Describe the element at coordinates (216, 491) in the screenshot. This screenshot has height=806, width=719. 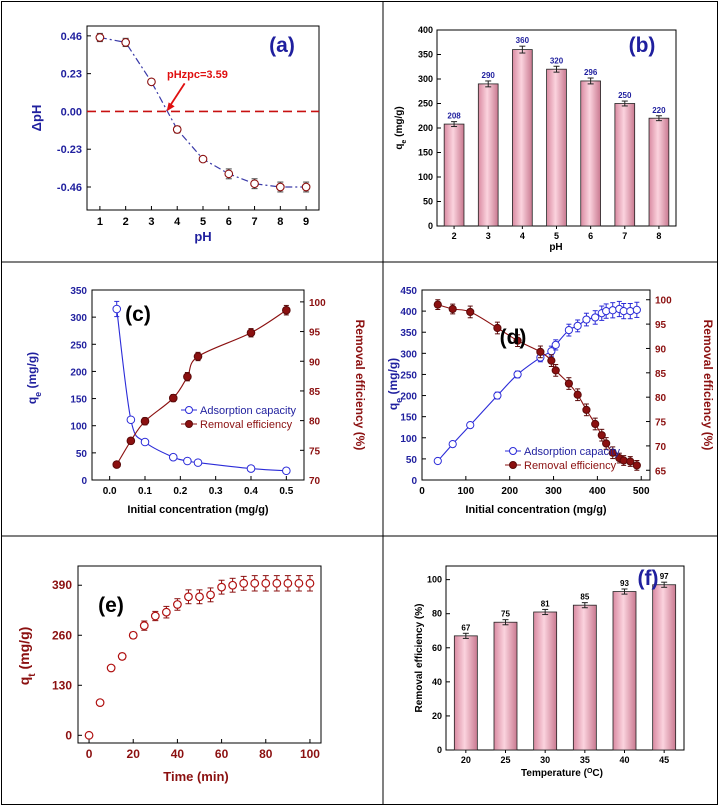
I see `x-tick-label: 0.3` at that location.